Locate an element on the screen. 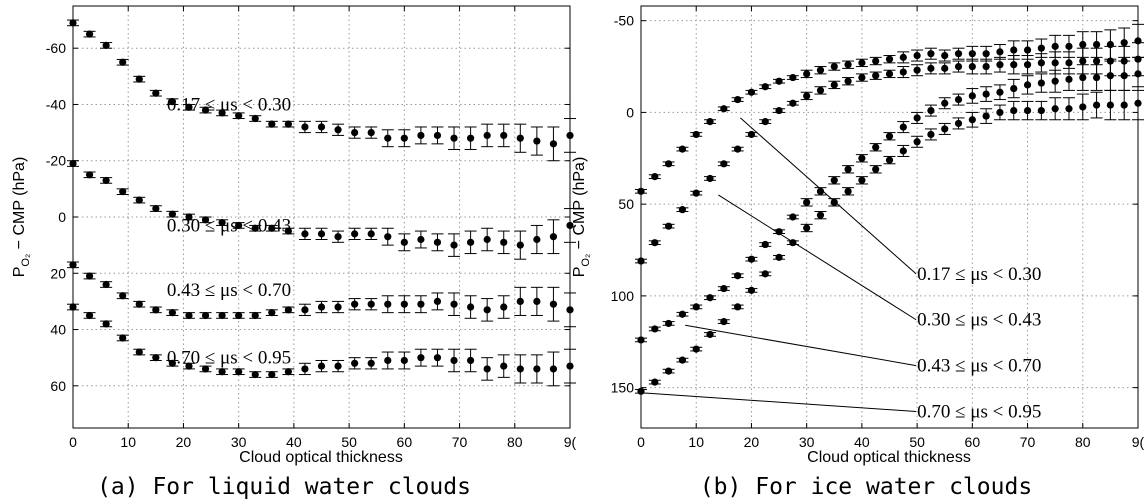  y-tick-label: -20 is located at coordinates (56, 161).